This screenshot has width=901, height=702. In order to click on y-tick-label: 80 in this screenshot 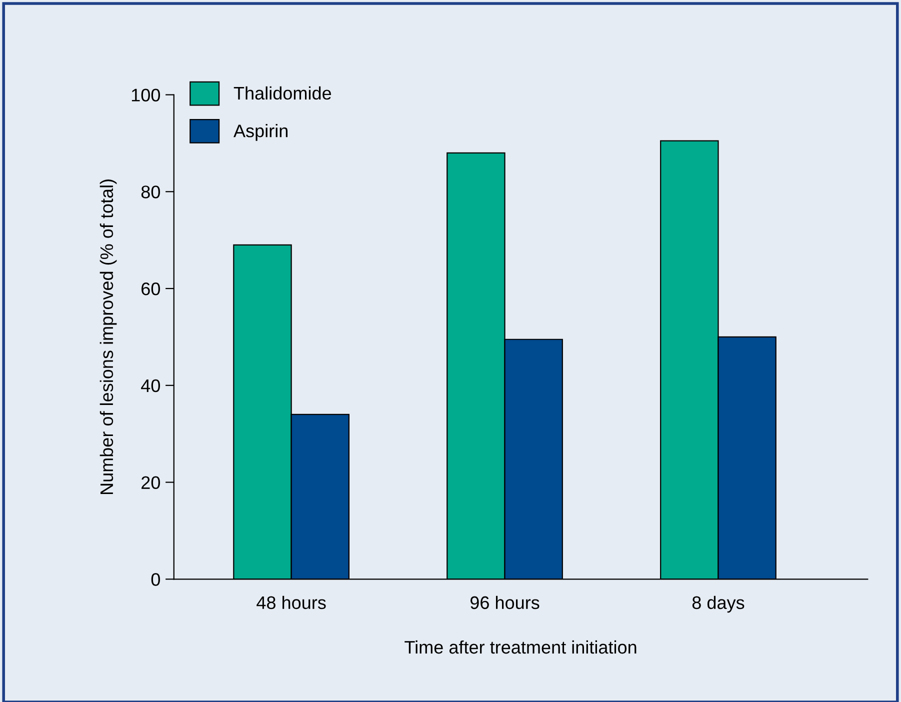, I will do `click(150, 192)`.